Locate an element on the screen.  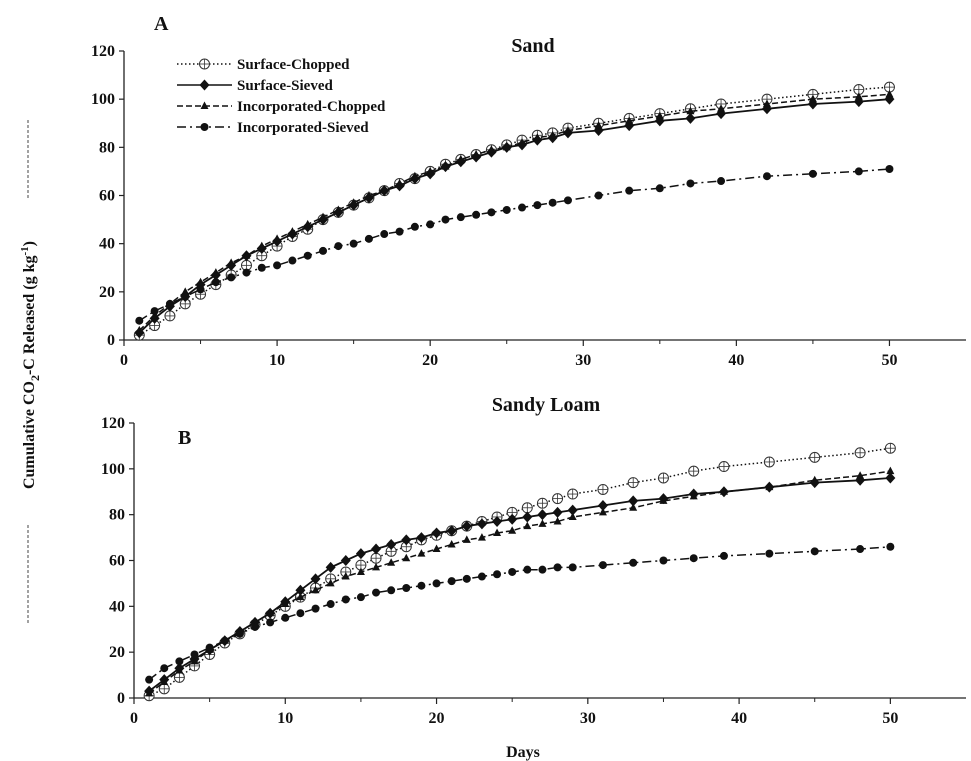
series-line-incorporated_sieved is located at coordinates (519, 613).